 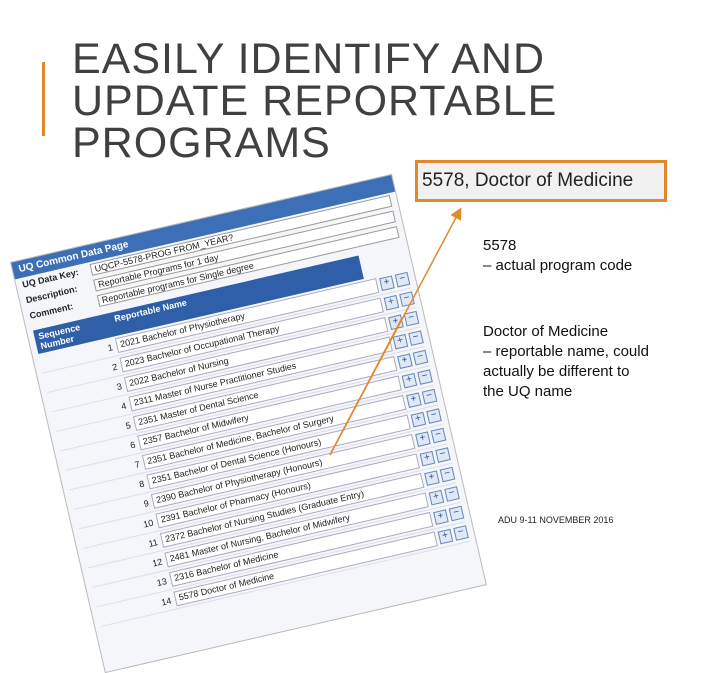 What do you see at coordinates (201, 143) in the screenshot?
I see `title-line: PROGRAMS` at bounding box center [201, 143].